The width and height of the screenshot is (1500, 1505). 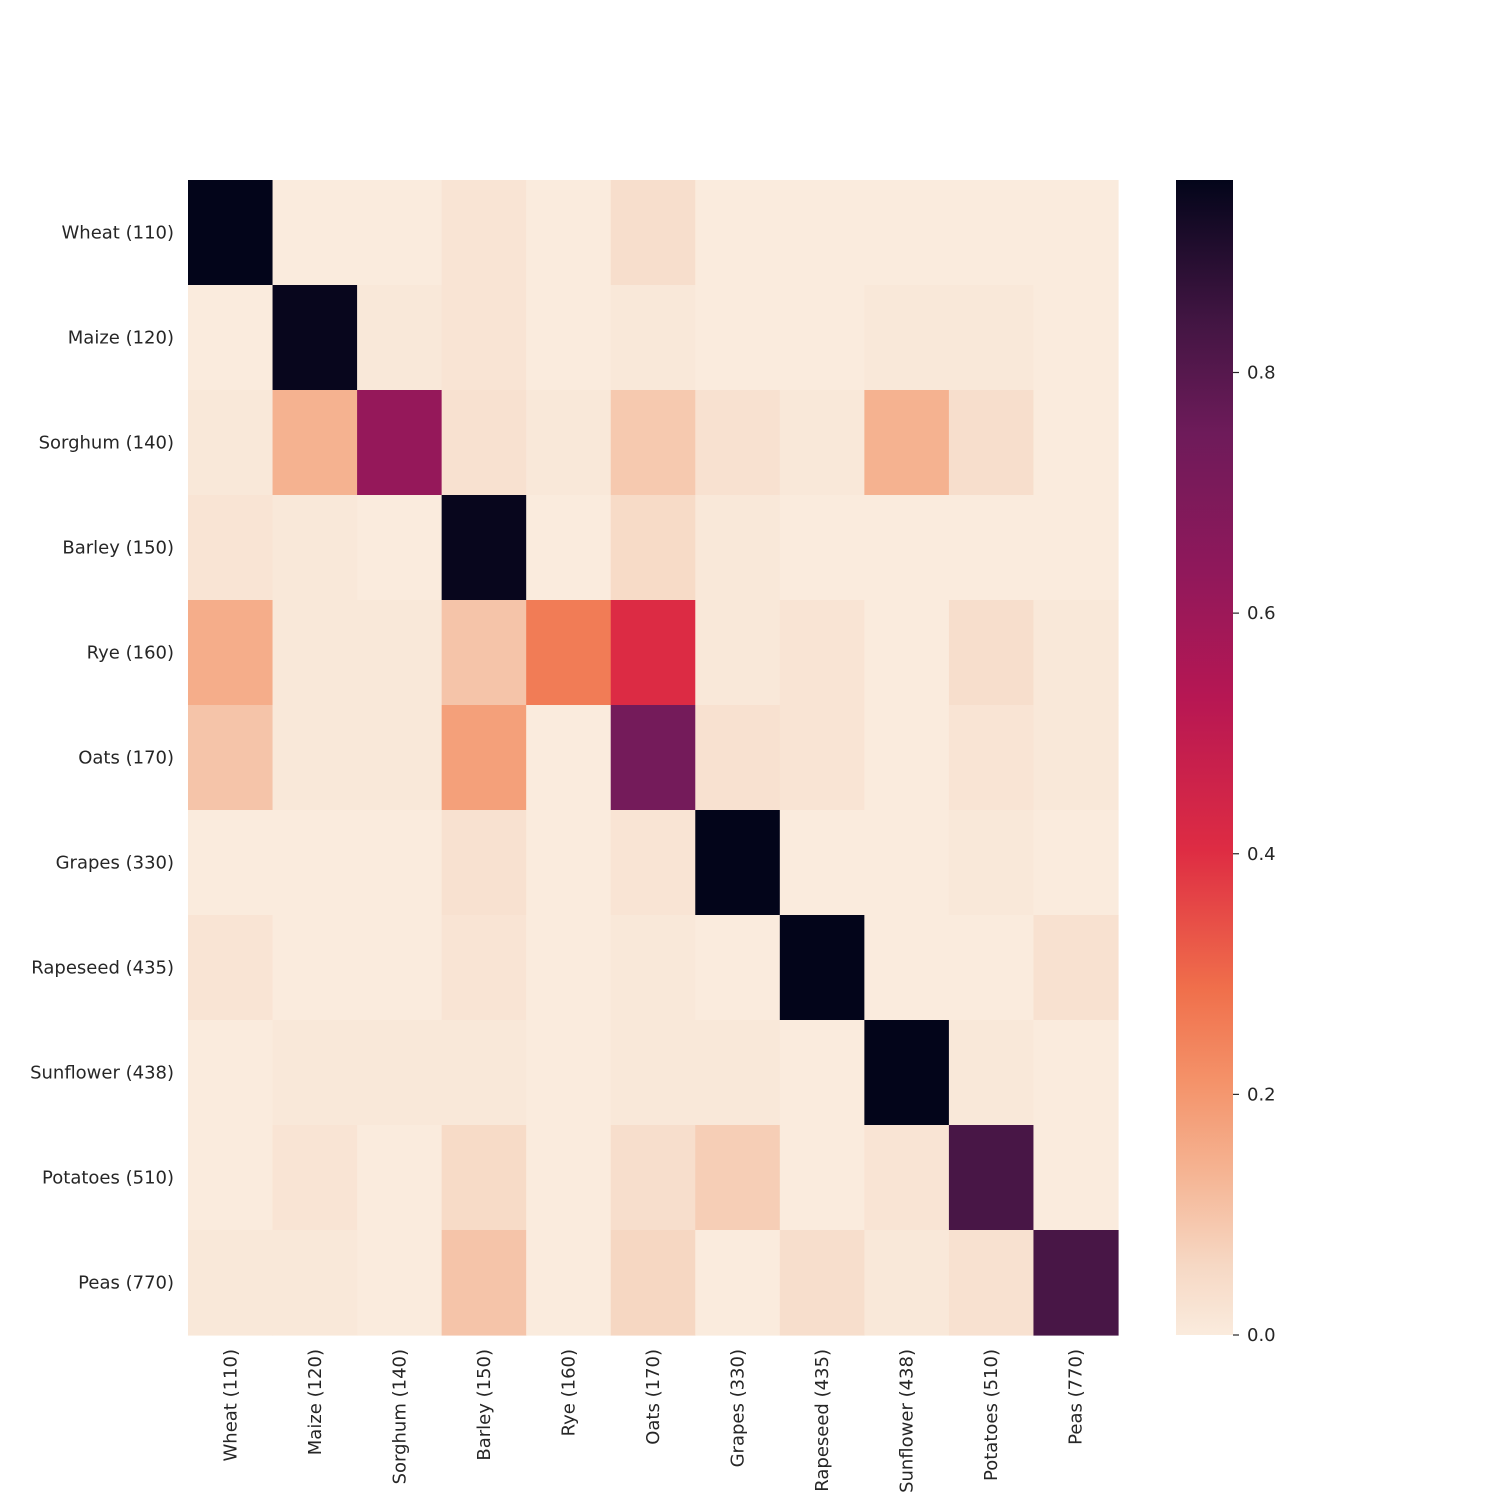 What do you see at coordinates (1254, 854) in the screenshot?
I see `colorbar-ticks: 0.0 0.2 0.4 0.6 0.8` at bounding box center [1254, 854].